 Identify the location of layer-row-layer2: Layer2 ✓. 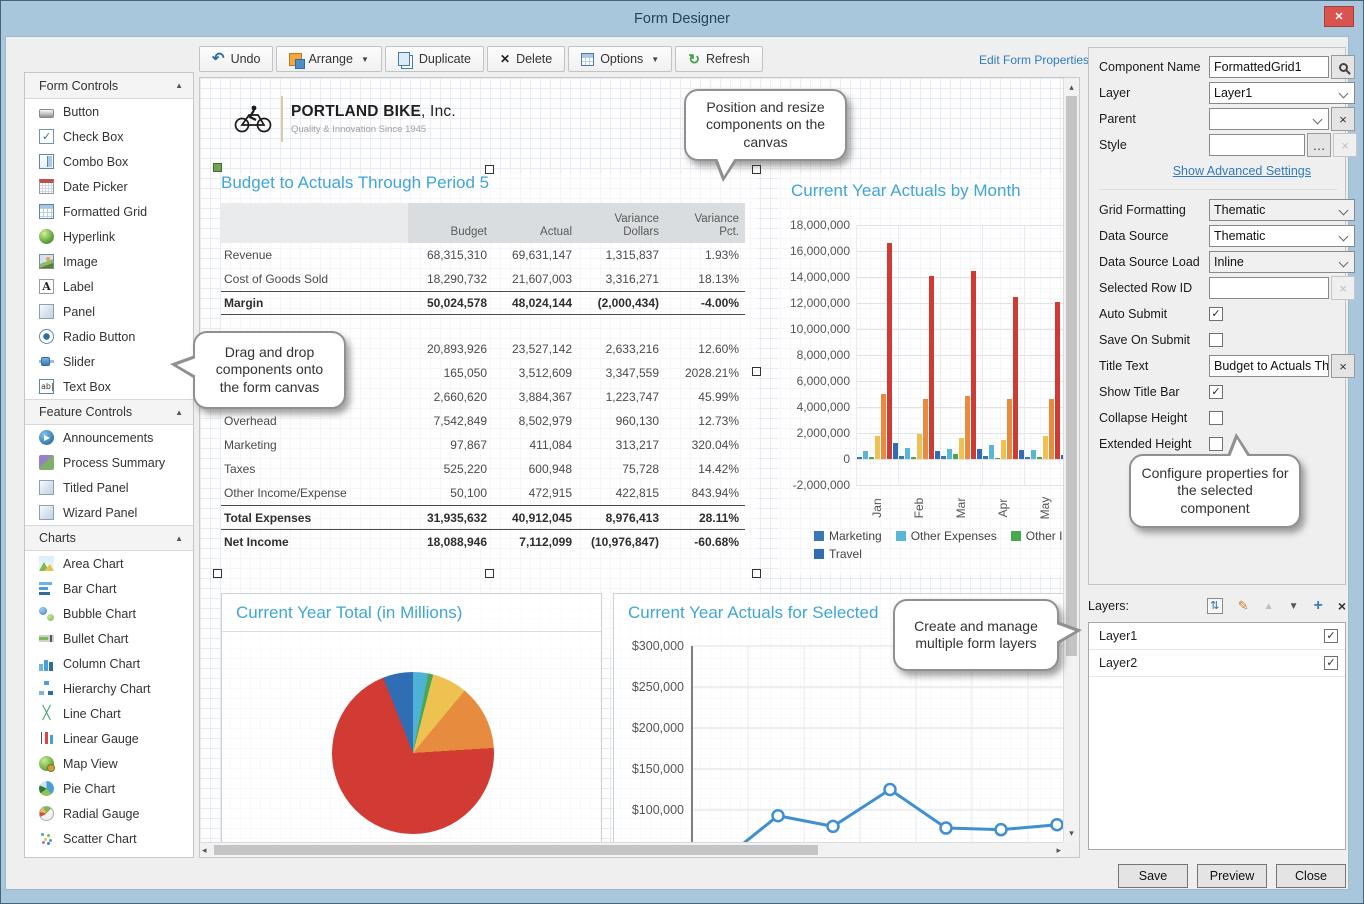
(1217, 663).